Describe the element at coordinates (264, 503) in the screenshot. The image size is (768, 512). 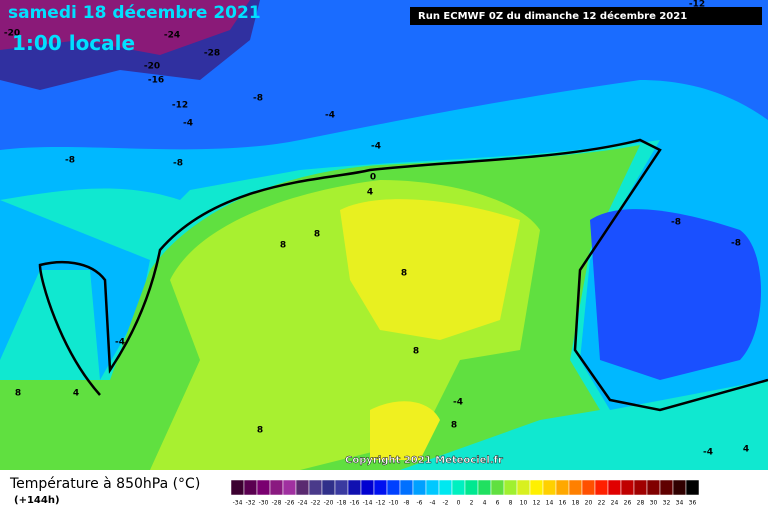
I see `scale-label: -30` at that location.